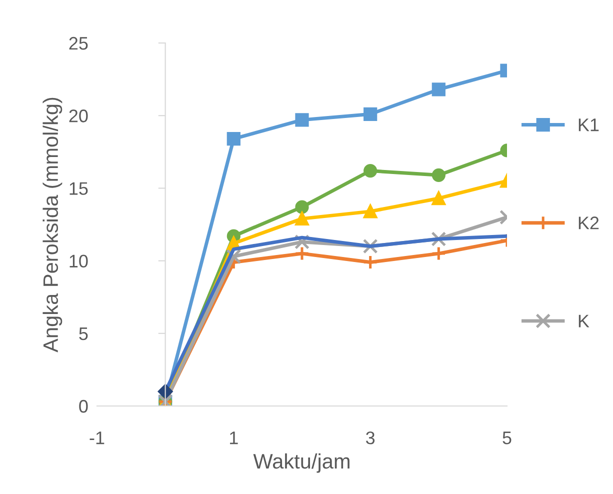  I want to click on x-tick-label: -1, so click(97, 438).